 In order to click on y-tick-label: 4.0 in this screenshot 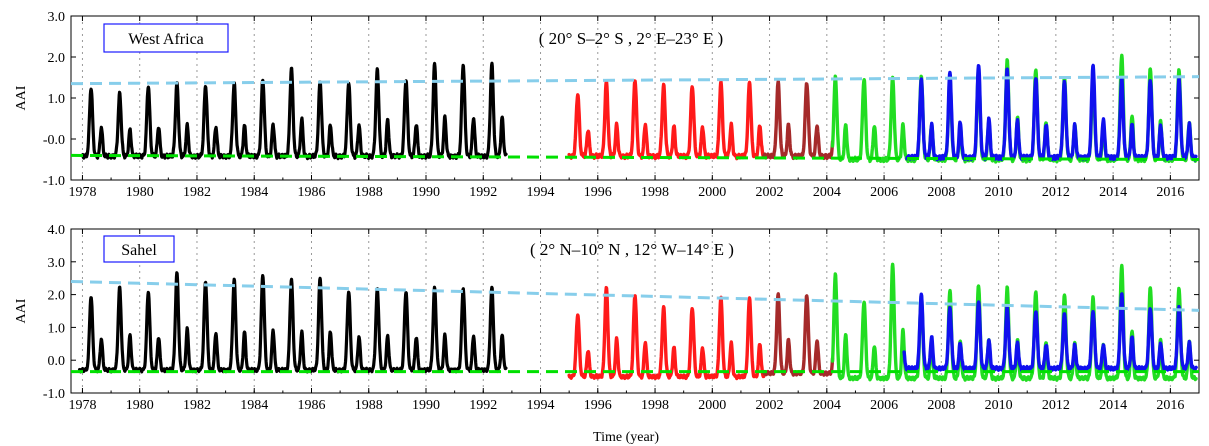, I will do `click(57, 230)`.